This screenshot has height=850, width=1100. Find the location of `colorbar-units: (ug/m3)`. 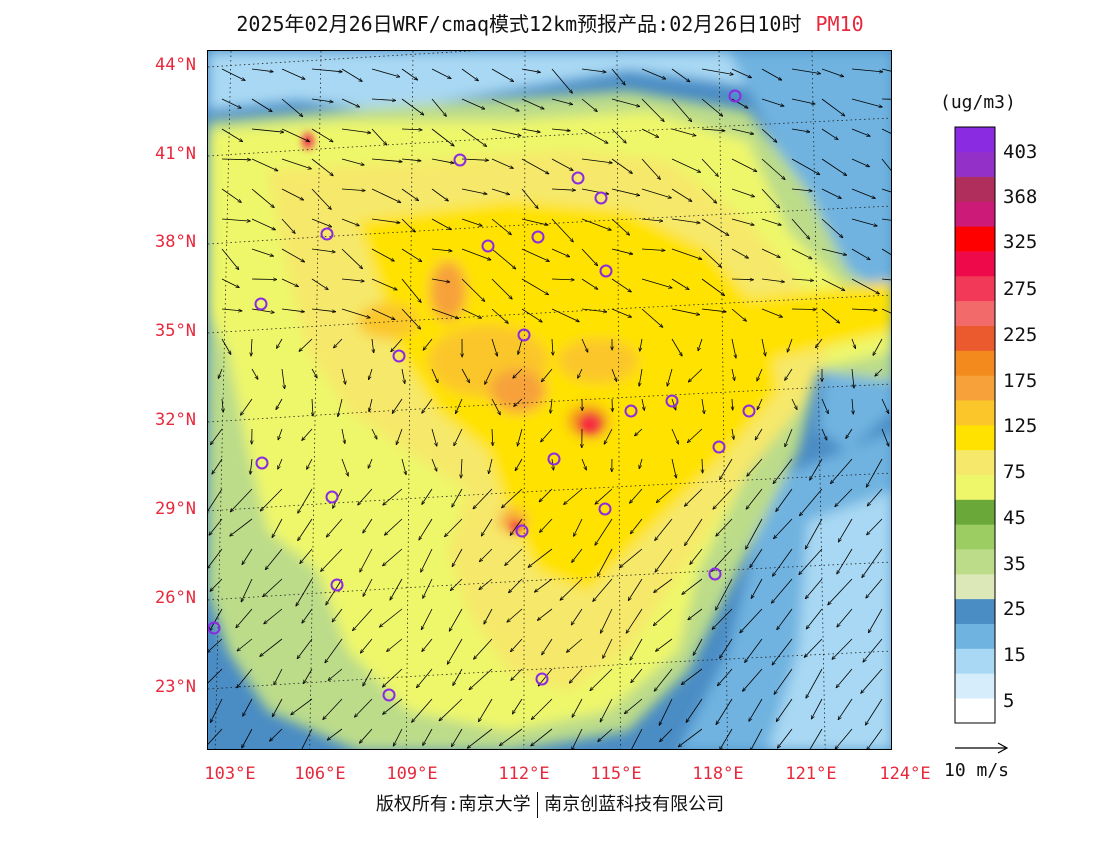

colorbar-units: (ug/m3) is located at coordinates (978, 102).